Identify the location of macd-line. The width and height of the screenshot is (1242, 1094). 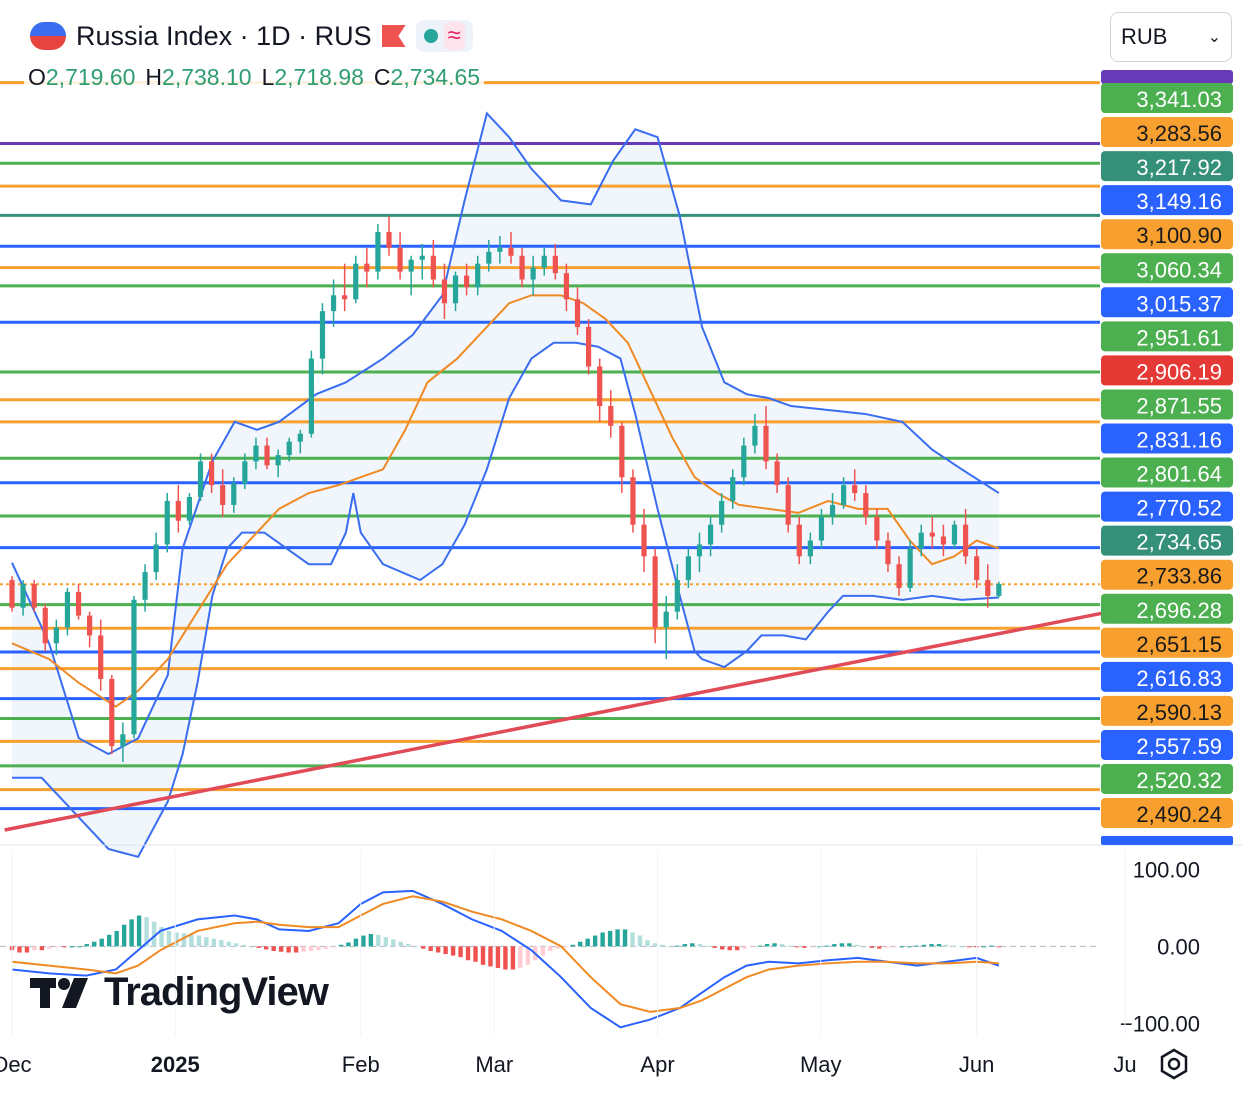
(505, 959).